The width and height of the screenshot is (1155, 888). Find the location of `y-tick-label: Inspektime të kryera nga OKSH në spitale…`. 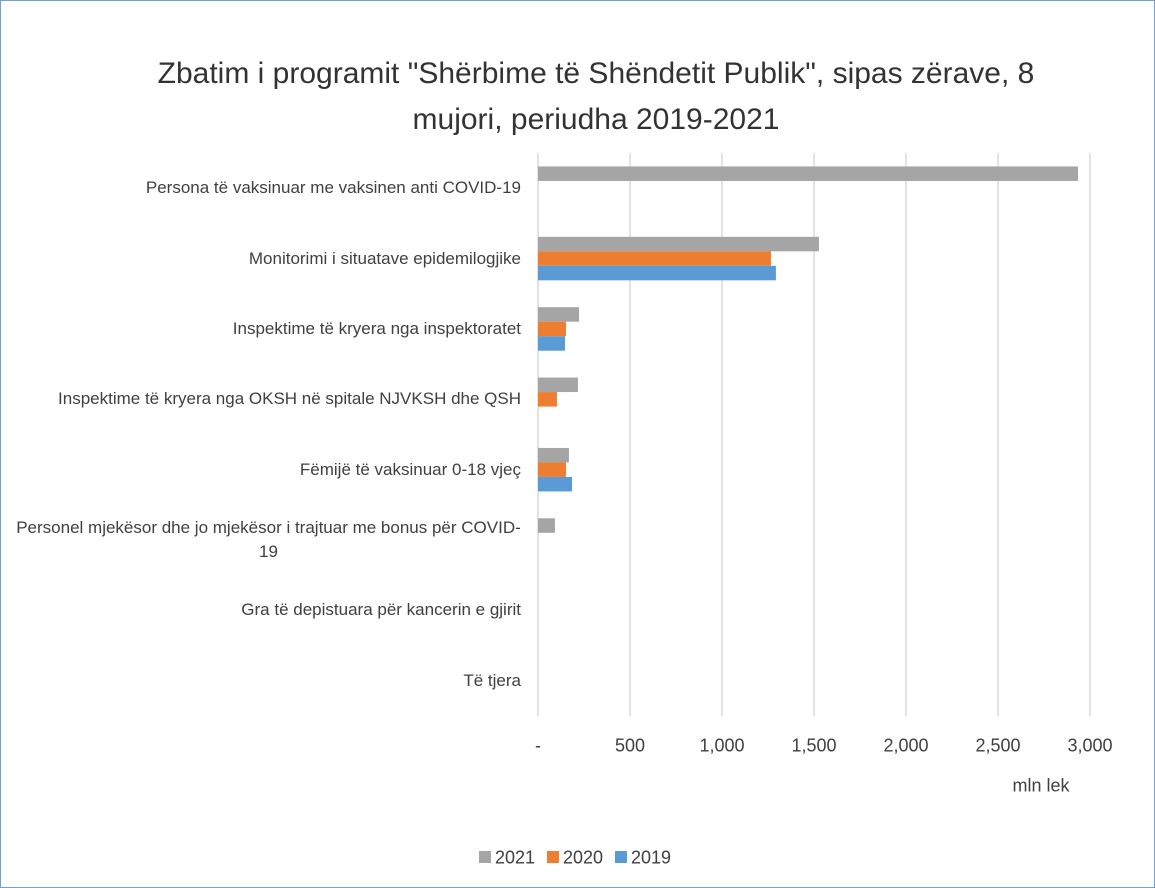

y-tick-label: Inspektime të kryera nga OKSH në spitale… is located at coordinates (289, 399).